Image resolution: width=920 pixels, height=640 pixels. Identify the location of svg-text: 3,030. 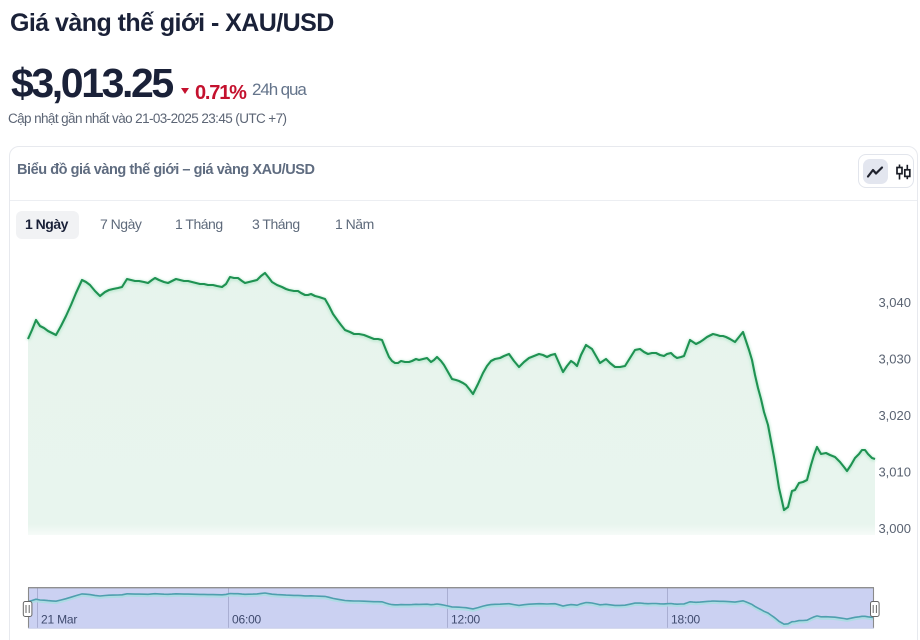
(894, 359).